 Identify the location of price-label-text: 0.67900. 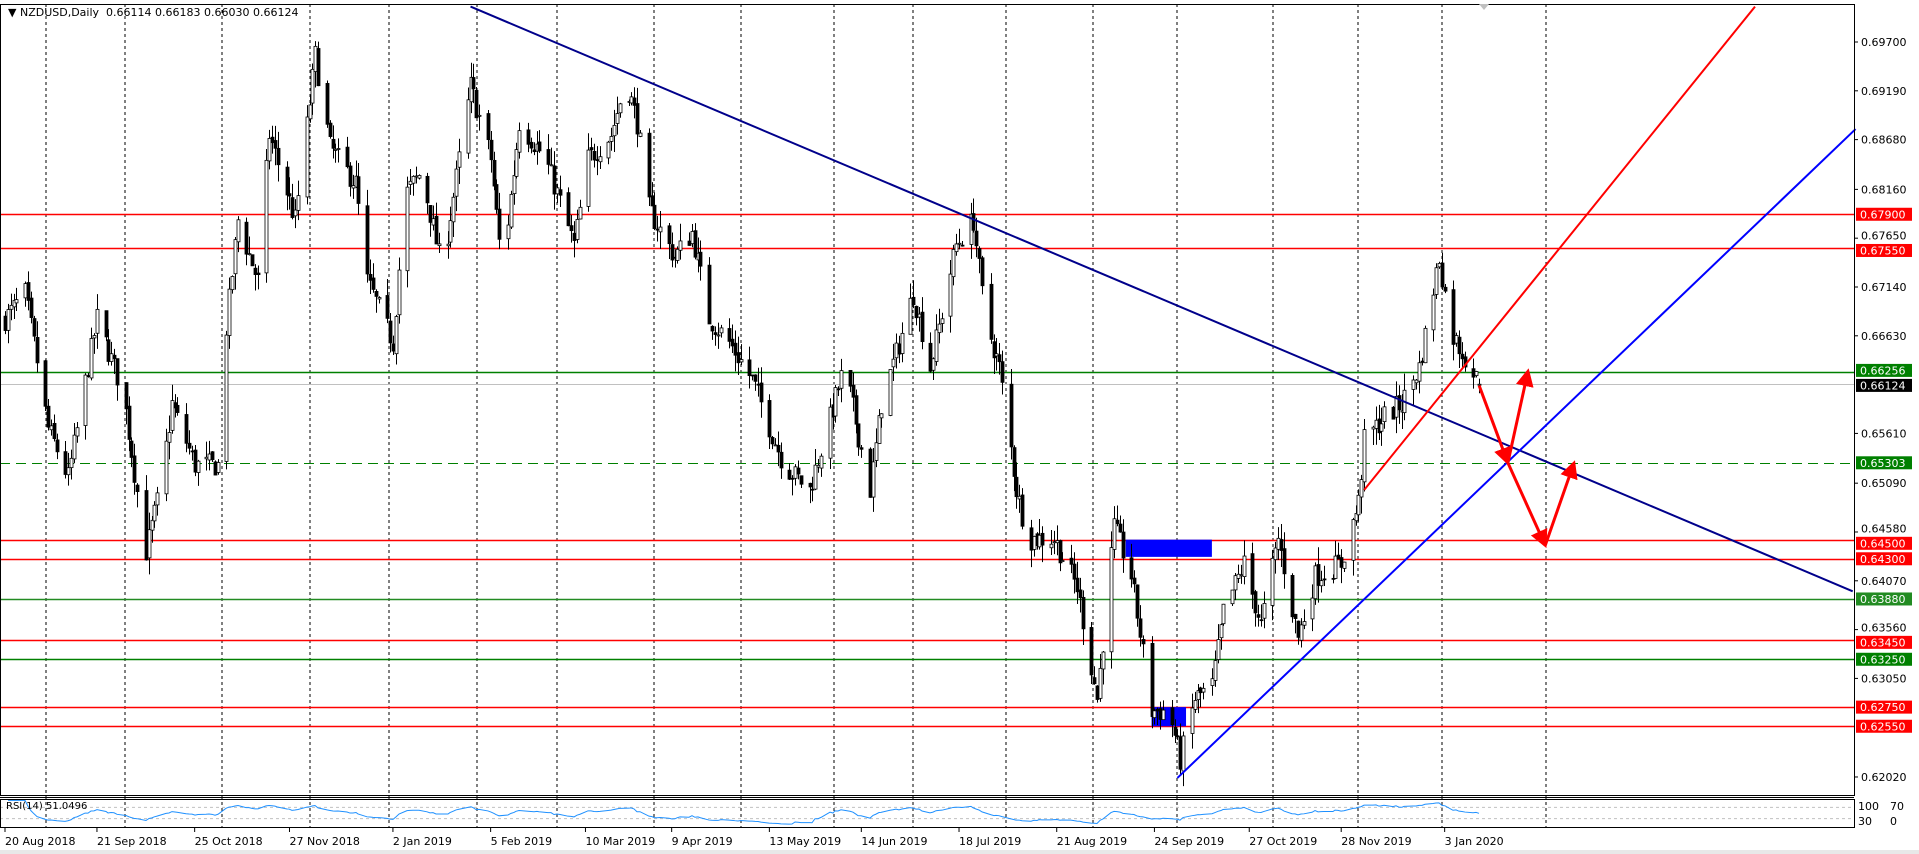
(1883, 214).